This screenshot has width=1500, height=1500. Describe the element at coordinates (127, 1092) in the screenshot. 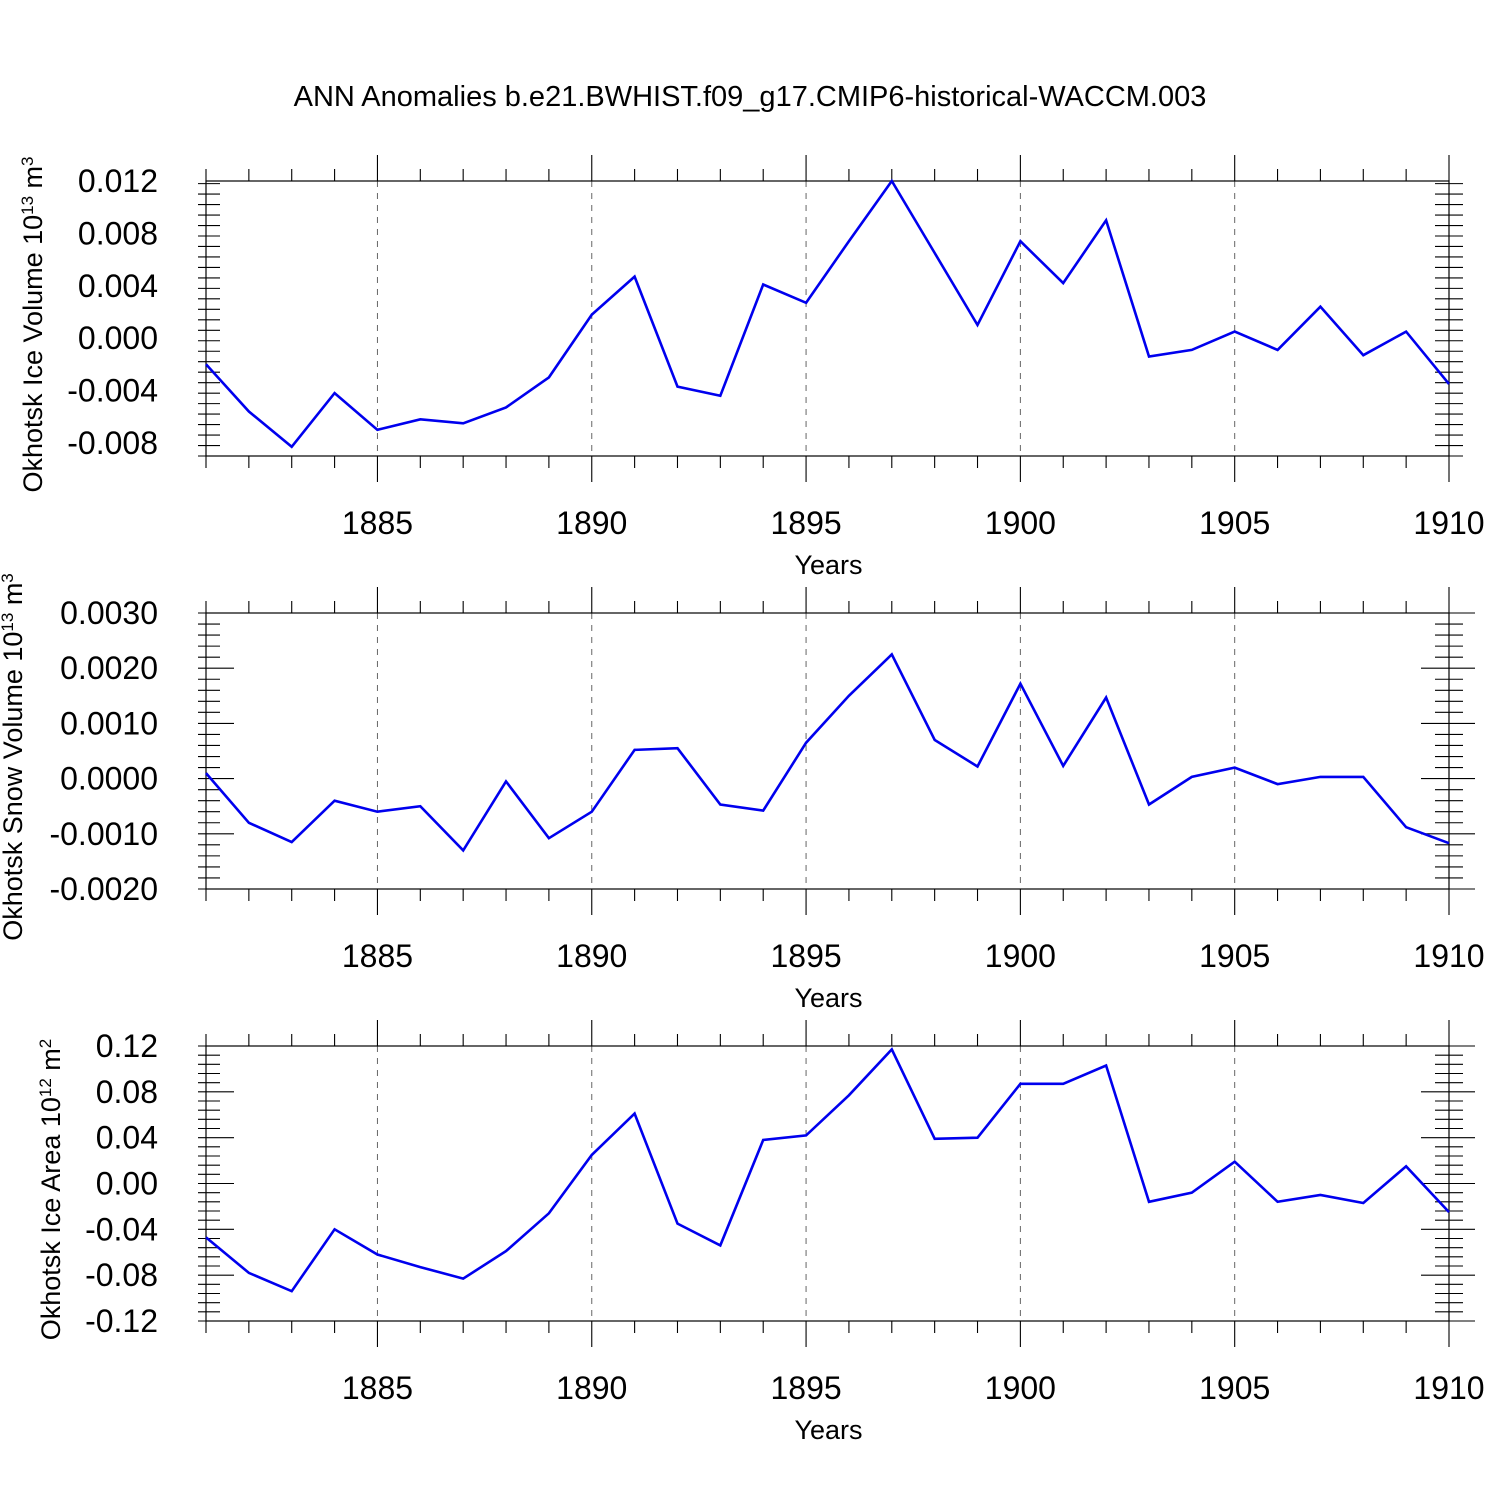

I see `y-tick-label: 0.08` at that location.